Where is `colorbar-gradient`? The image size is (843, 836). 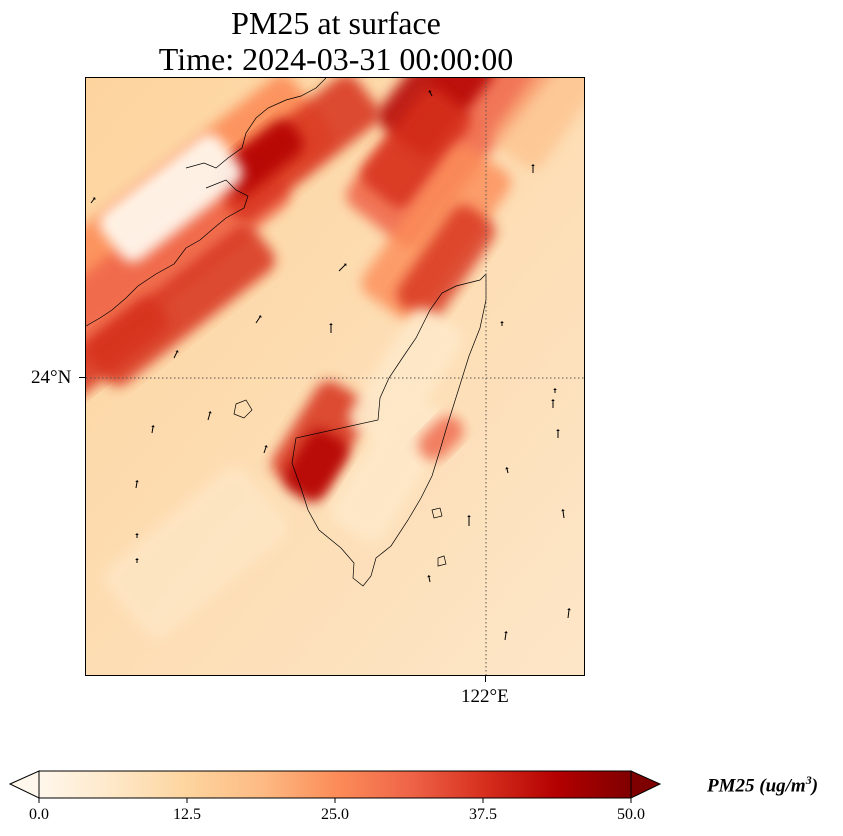 colorbar-gradient is located at coordinates (335, 784).